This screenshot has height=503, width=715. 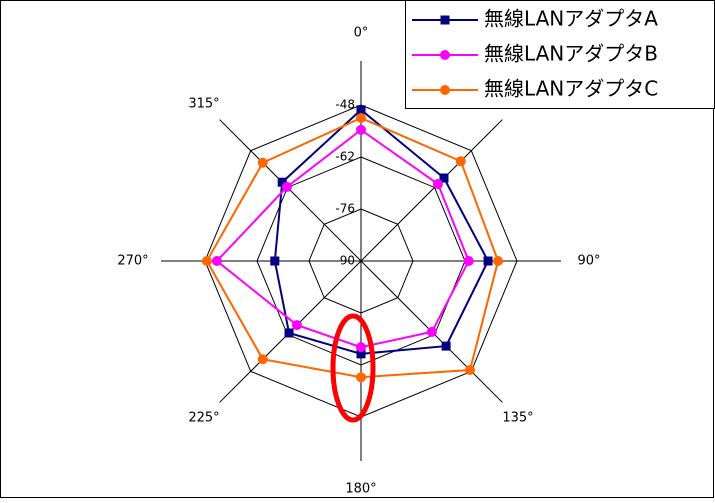 I want to click on r-tick-label: -76, so click(x=345, y=209).